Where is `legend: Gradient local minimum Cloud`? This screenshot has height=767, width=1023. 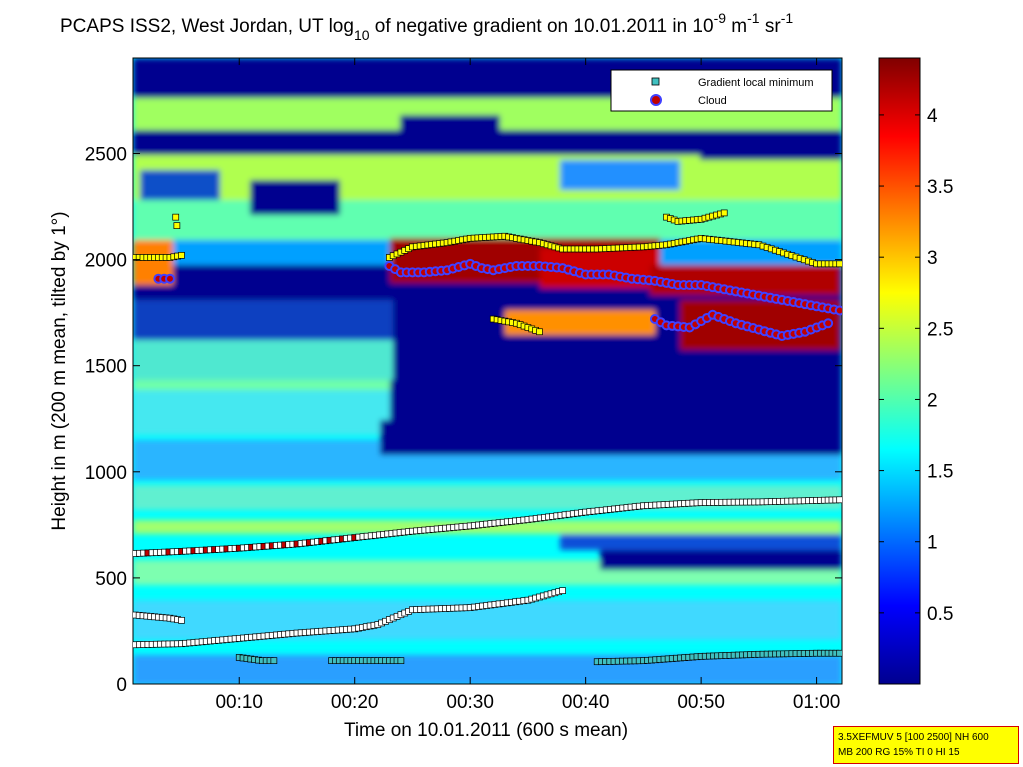 legend: Gradient local minimum Cloud is located at coordinates (721, 90).